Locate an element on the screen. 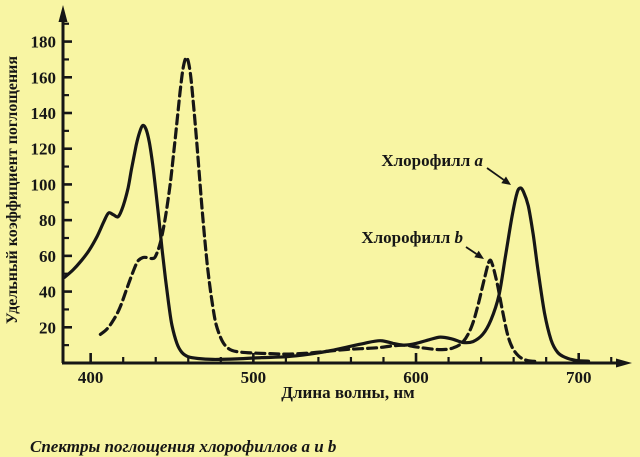  x-tick-label: 500 is located at coordinates (254, 377).